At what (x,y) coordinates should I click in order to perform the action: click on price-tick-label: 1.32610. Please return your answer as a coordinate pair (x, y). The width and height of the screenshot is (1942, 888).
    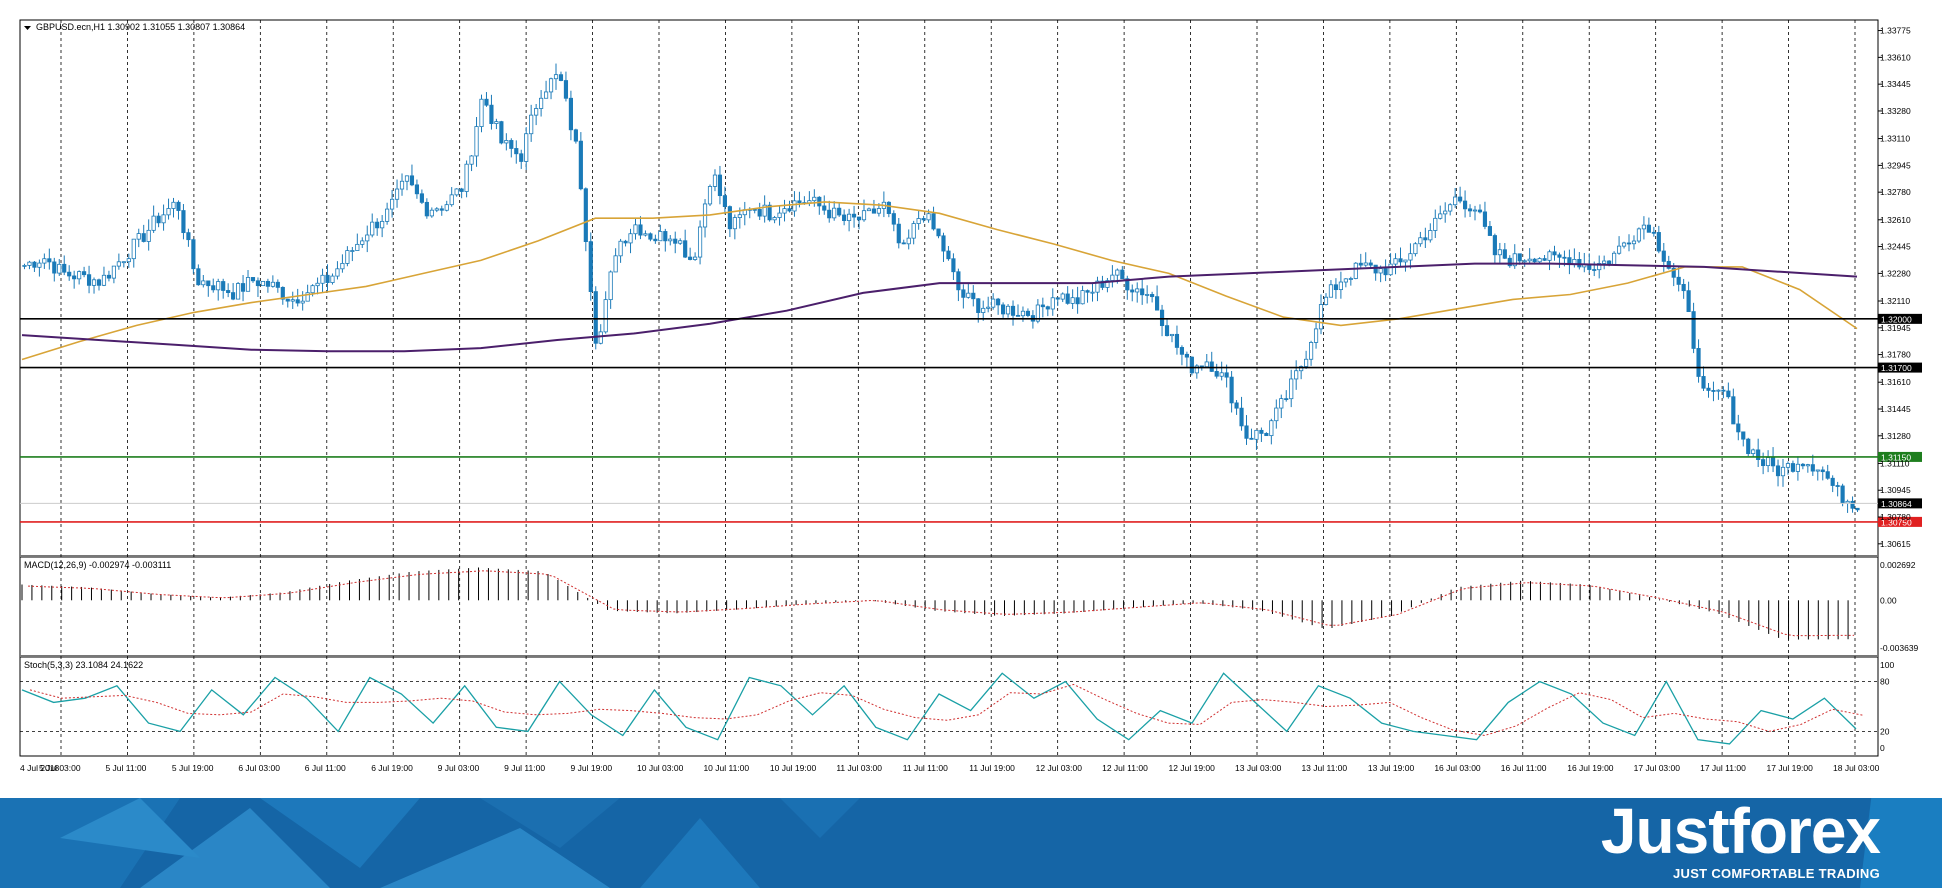
    Looking at the image, I should click on (1895, 220).